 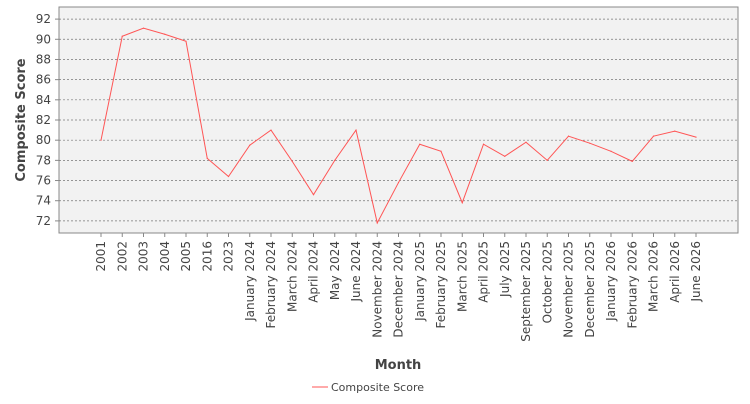 I want to click on x-tick-label: April 2024, so click(x=314, y=272).